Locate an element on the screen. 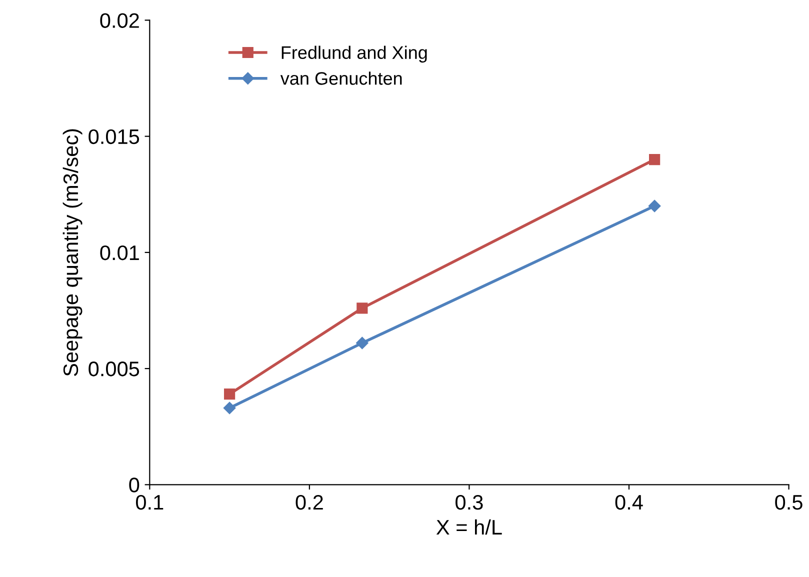 This screenshot has width=809, height=577. x-tick-label: 0.2 is located at coordinates (309, 502).